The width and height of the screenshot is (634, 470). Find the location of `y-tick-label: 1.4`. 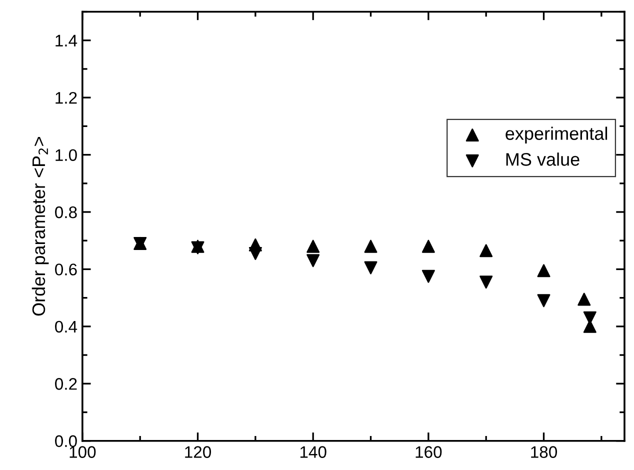

y-tick-label: 1.4 is located at coordinates (67, 40).